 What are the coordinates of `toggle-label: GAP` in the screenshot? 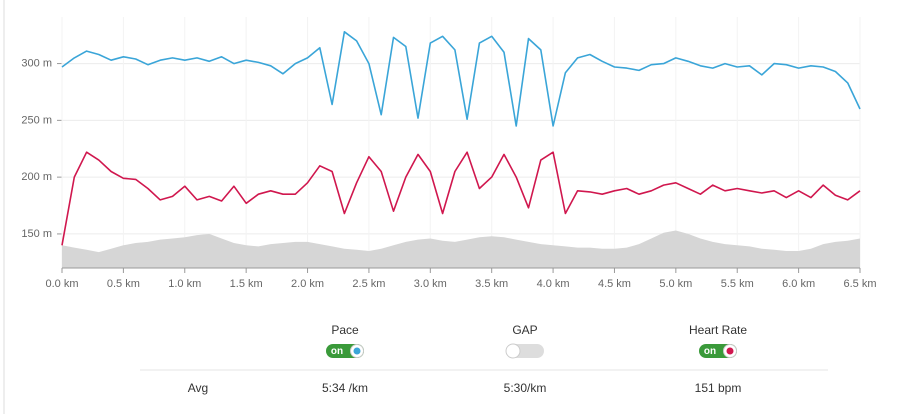 It's located at (524, 330).